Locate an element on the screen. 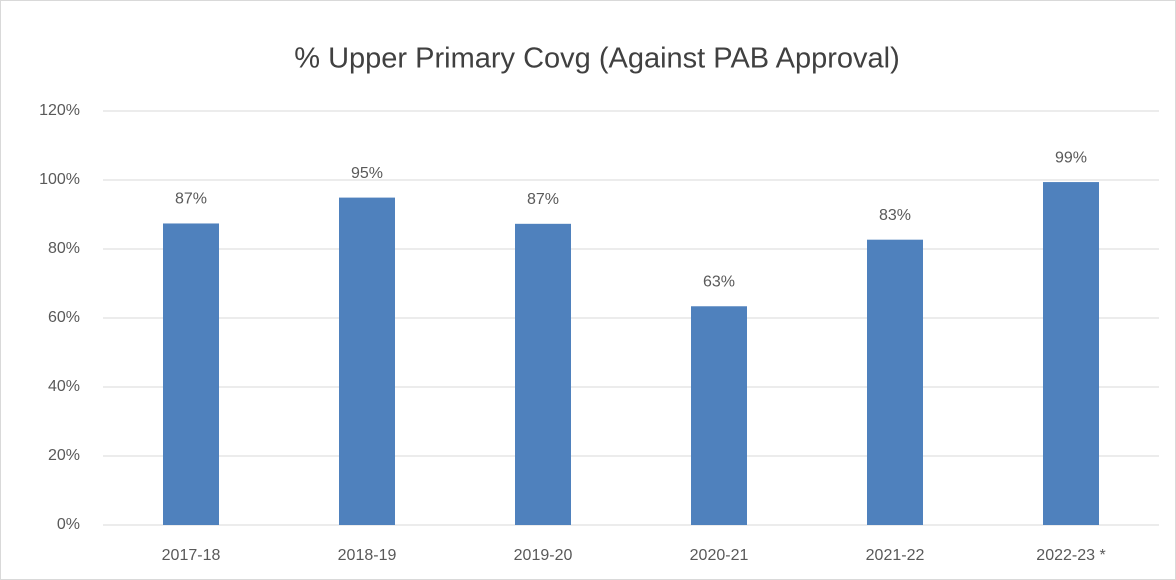  y-tick-label: 0% is located at coordinates (68, 524).